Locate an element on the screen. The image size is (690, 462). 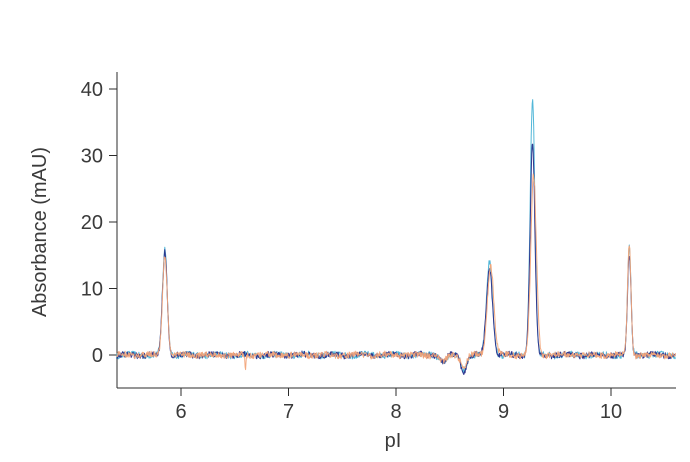
x-tick-label: 8 is located at coordinates (395, 412).